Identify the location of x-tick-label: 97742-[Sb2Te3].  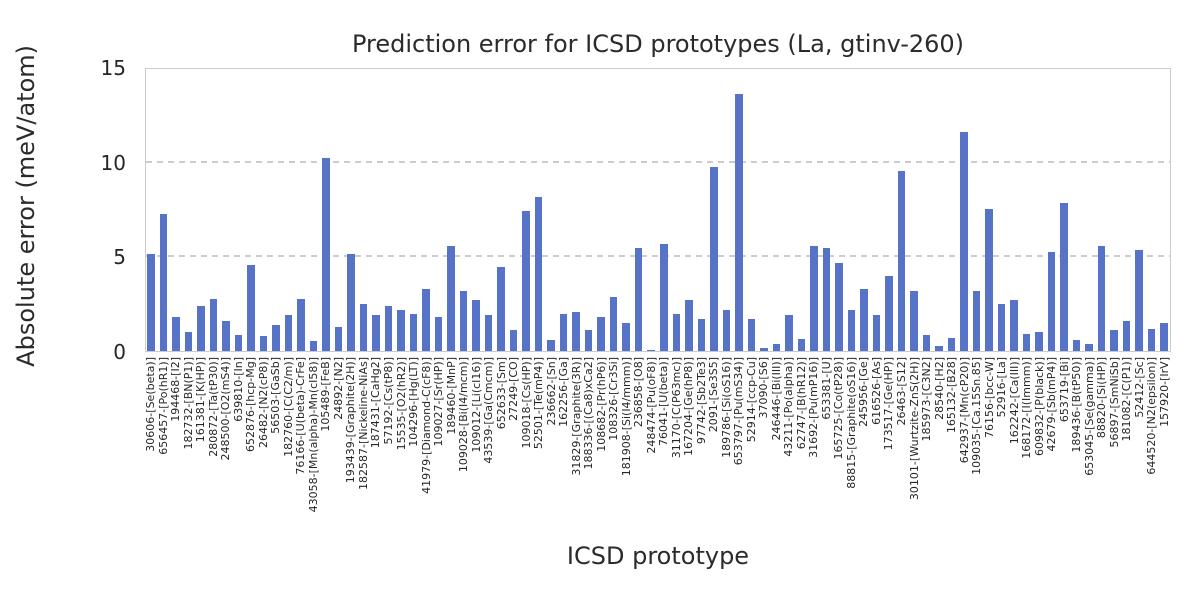
(701, 401).